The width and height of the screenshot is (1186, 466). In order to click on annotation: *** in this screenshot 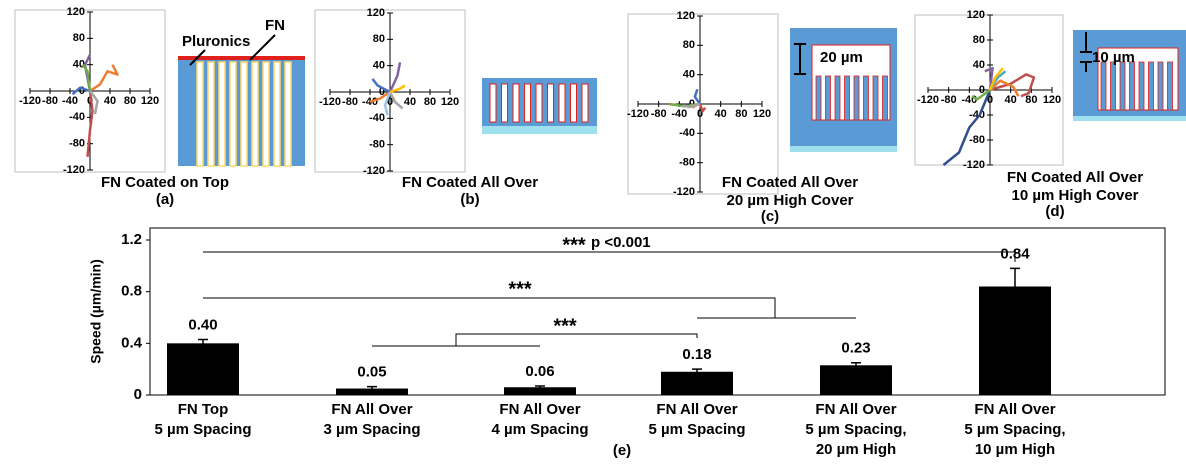, I will do `click(520, 289)`.